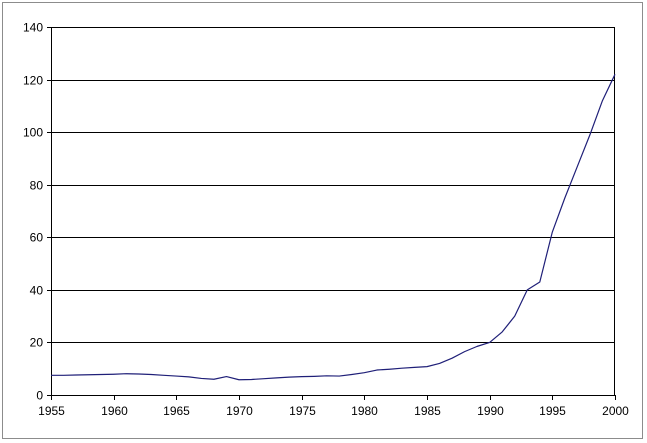 The height and width of the screenshot is (443, 647). I want to click on x-tick-label: 1995, so click(552, 411).